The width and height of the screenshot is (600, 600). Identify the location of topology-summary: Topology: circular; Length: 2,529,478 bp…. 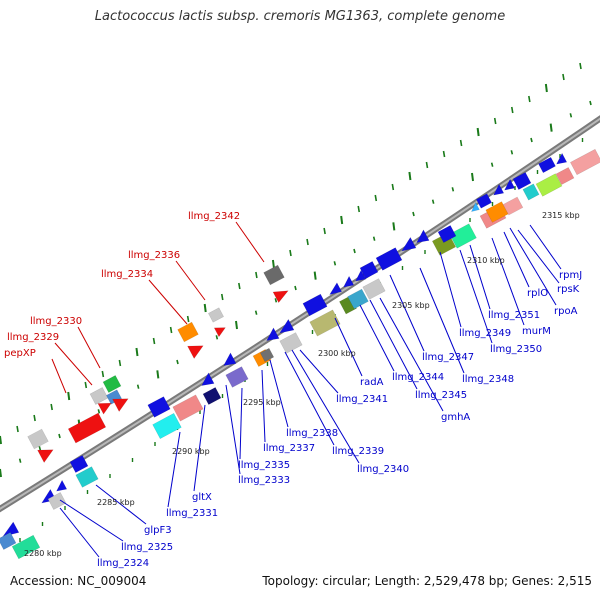
(427, 581).